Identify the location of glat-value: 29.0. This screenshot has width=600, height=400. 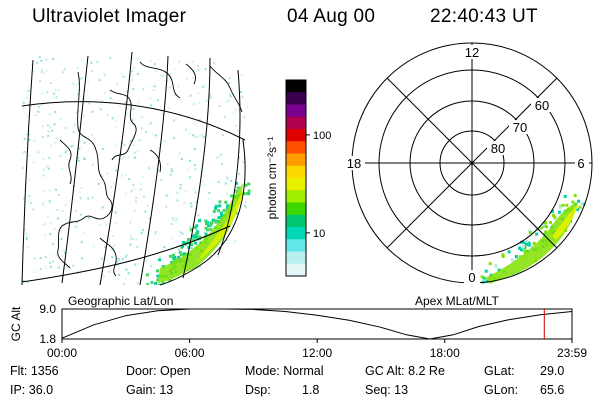
(552, 371).